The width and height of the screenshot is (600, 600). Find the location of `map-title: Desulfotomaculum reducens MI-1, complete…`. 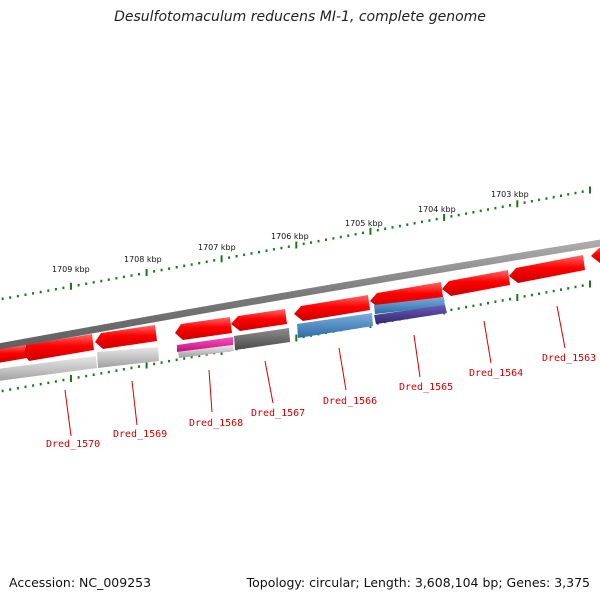

map-title: Desulfotomaculum reducens MI-1, complete… is located at coordinates (300, 17).